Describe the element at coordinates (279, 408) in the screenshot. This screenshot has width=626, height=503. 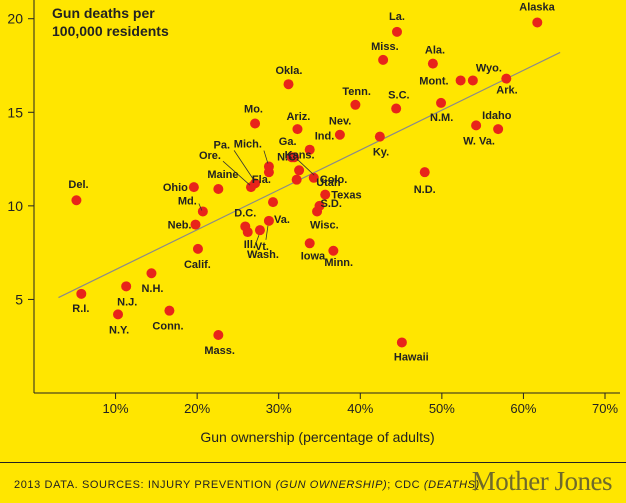
I see `x-tick-label: 30%` at that location.